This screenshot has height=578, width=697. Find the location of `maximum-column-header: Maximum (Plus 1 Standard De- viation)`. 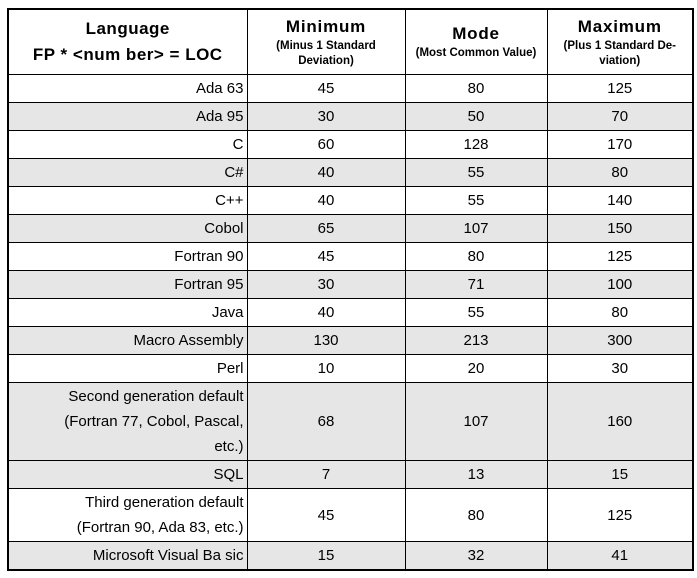

maximum-column-header: Maximum (Plus 1 Standard De- viation) is located at coordinates (620, 41).